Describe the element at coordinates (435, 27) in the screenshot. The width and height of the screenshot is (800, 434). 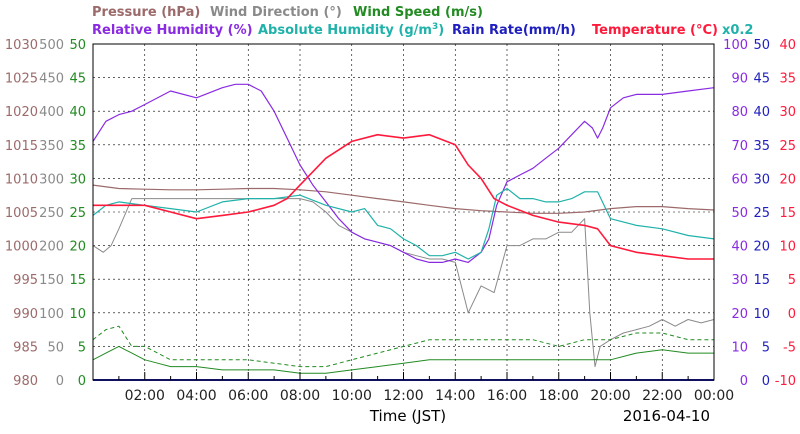
I see `absolute-humidity-title-sup: 3` at that location.